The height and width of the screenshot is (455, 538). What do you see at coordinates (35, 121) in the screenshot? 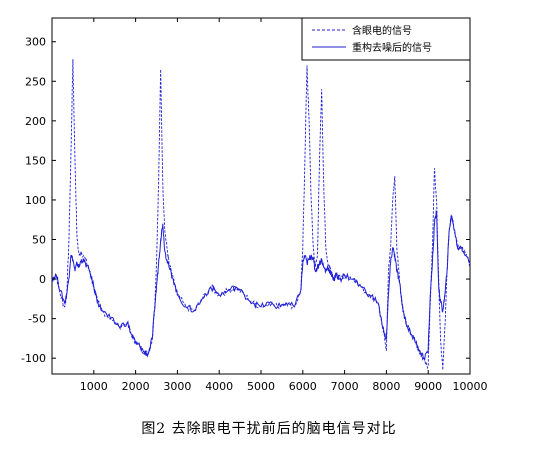
I see `y-tick-label: 200` at bounding box center [35, 121].